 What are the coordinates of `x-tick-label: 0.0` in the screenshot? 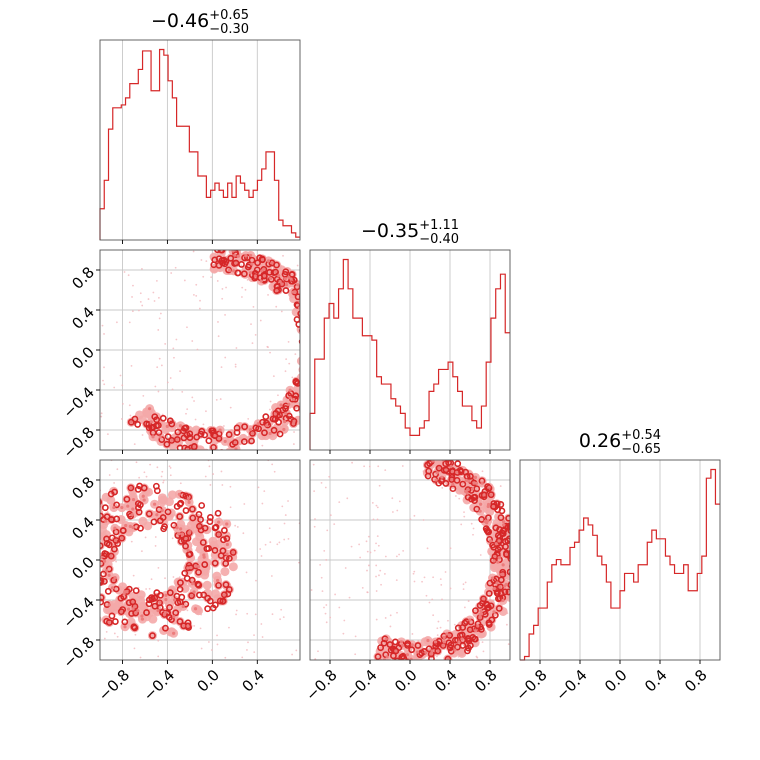 It's located at (406, 681).